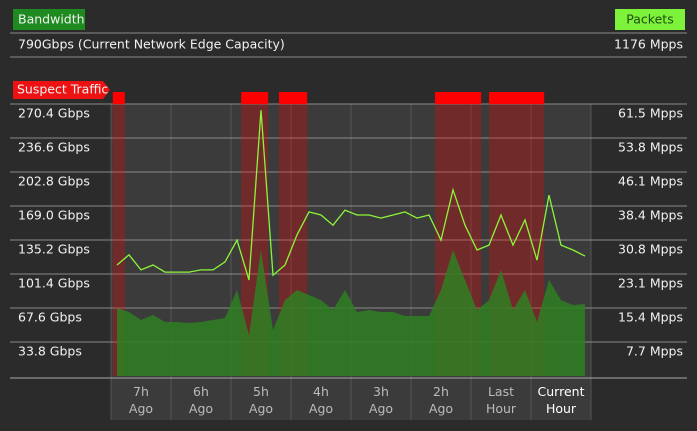  Describe the element at coordinates (54, 215) in the screenshot. I see `y-tick-label: 169.0 Gbps` at that location.